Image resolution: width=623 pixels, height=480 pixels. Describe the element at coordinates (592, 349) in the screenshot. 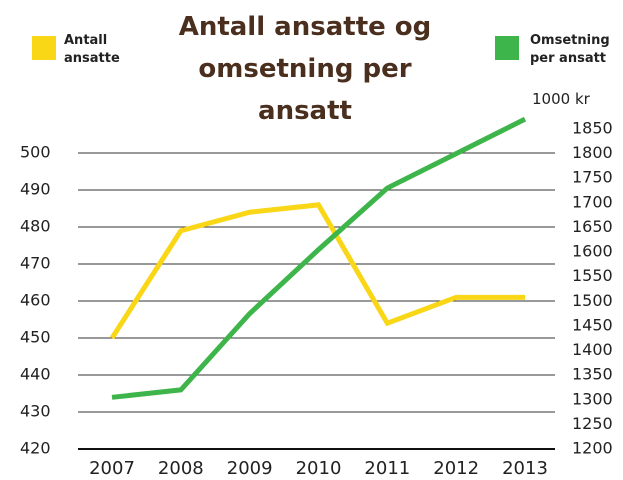

I see `y2-tick-label: 1400` at that location.